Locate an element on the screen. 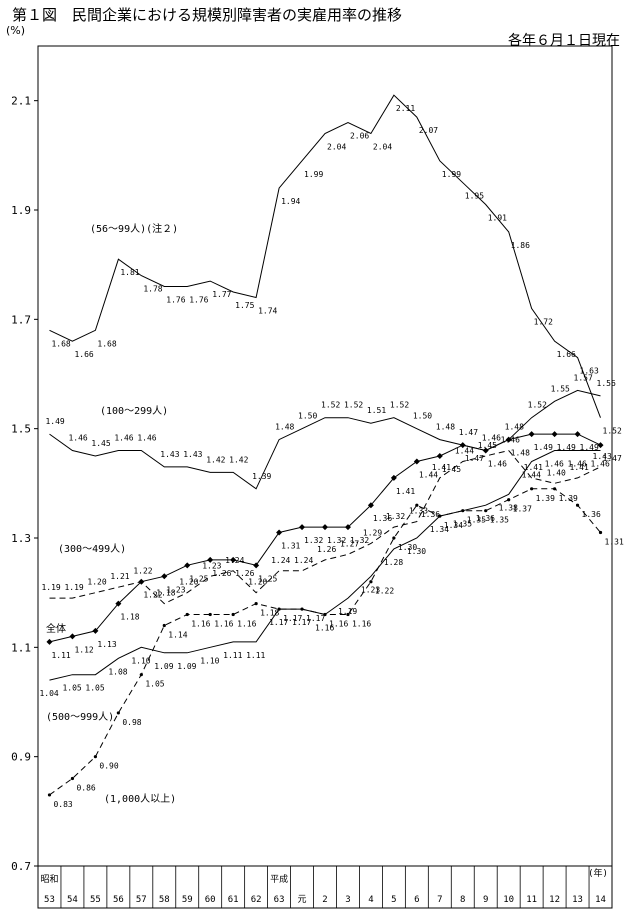  y-tick-label: 1.1 is located at coordinates (21, 647).